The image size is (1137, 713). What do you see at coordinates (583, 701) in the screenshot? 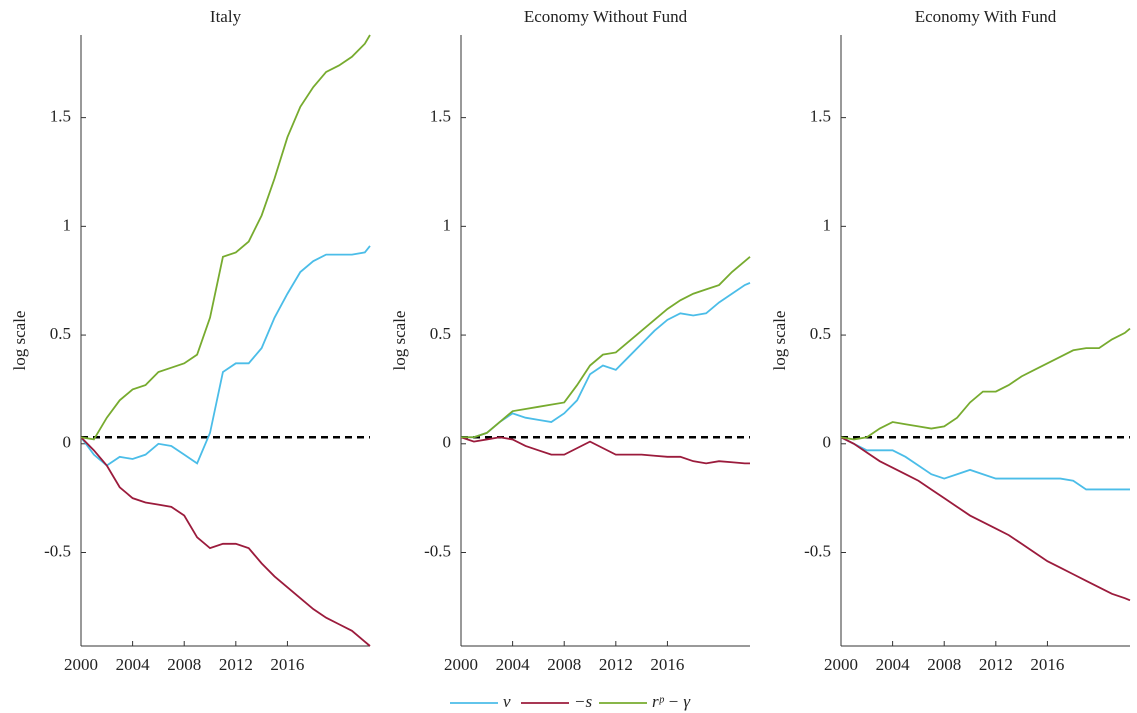
I see `legend-label: −s` at bounding box center [583, 701].